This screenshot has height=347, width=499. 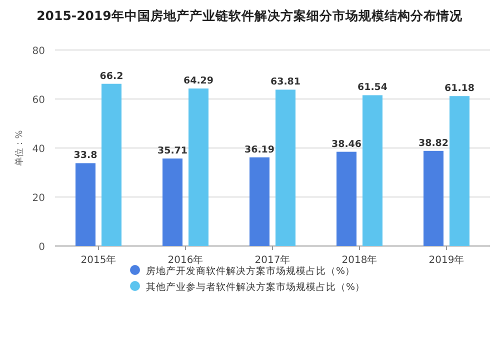 I want to click on x-tick-label: 2017年, so click(x=272, y=260).